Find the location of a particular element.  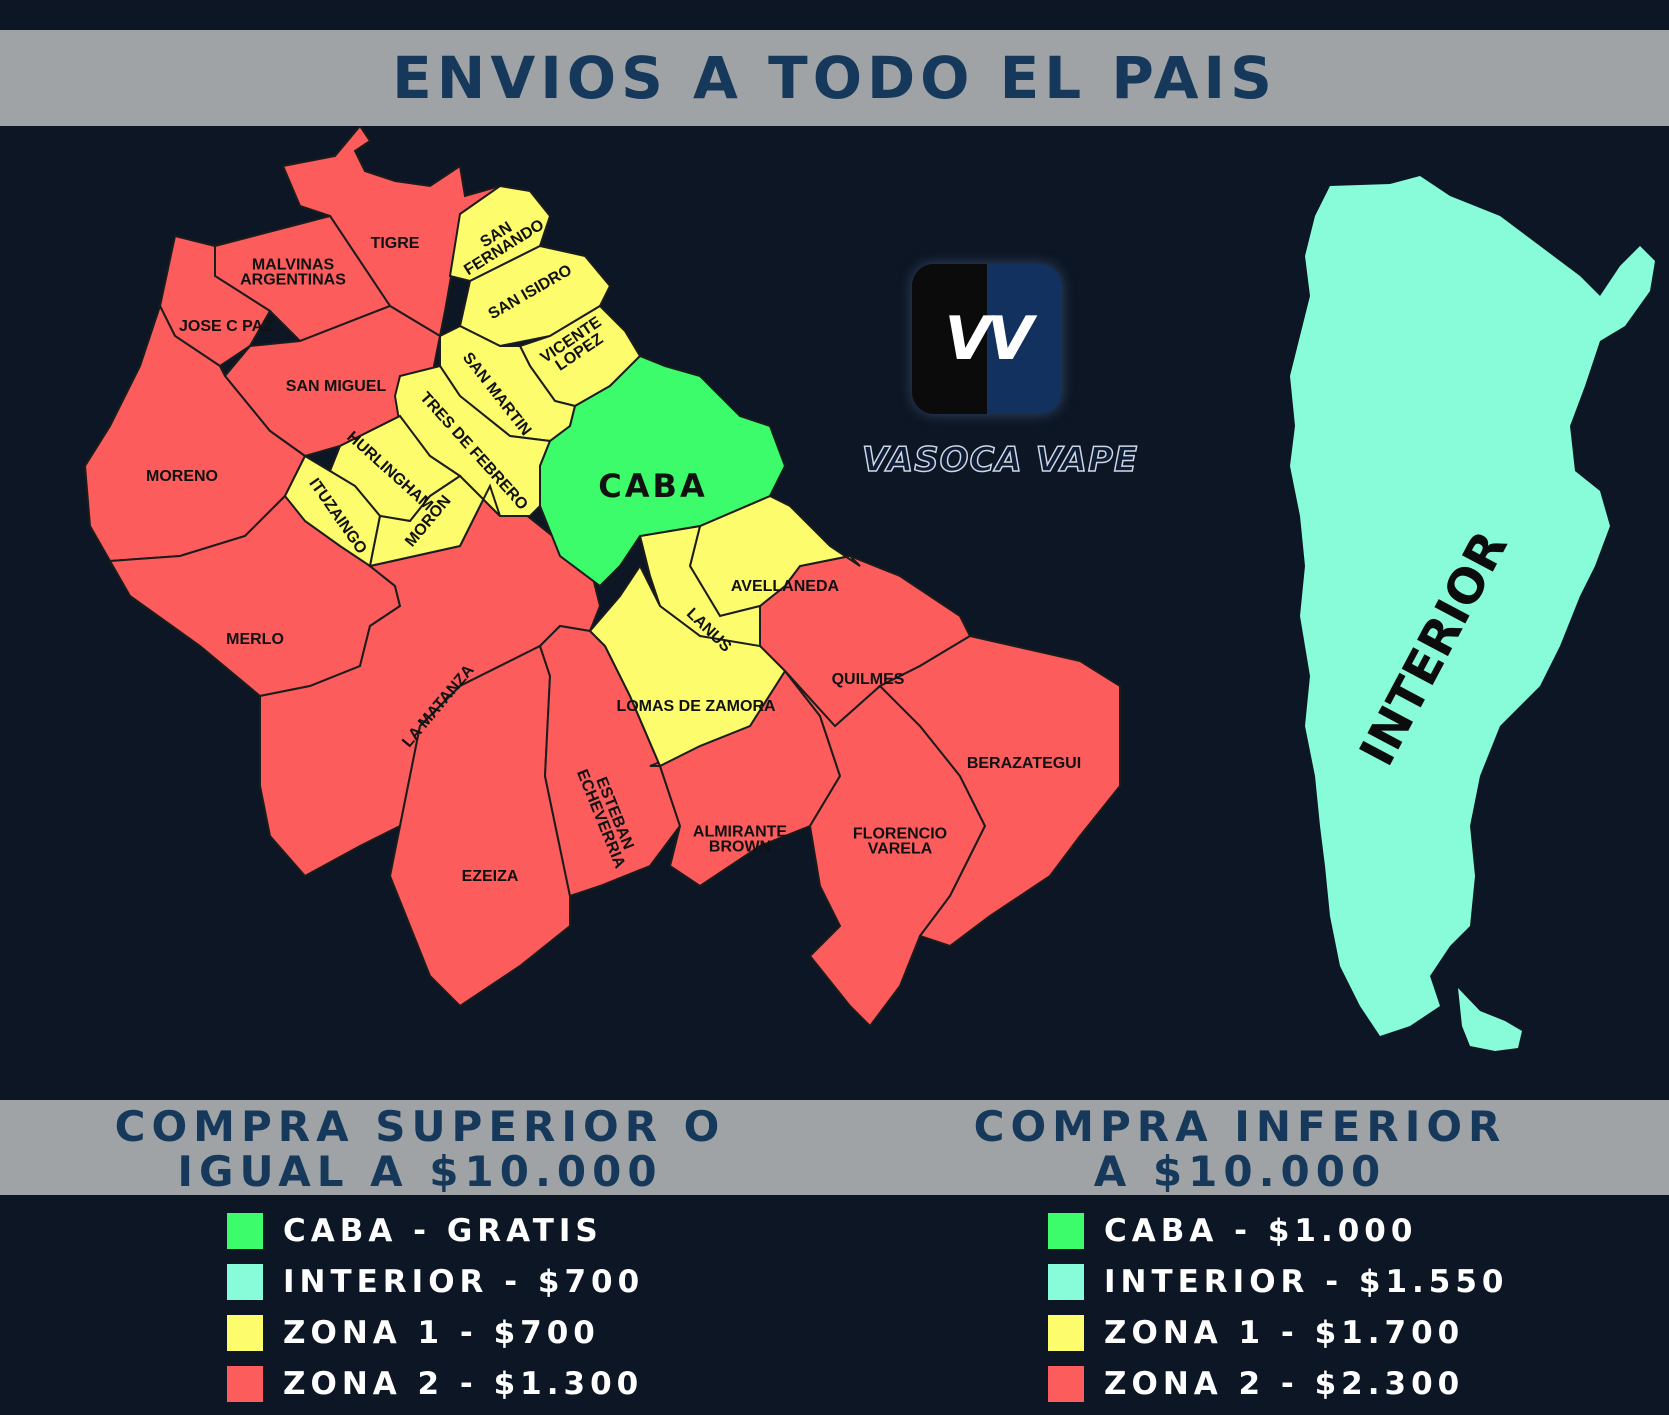

region-caba is located at coordinates (663, 471).